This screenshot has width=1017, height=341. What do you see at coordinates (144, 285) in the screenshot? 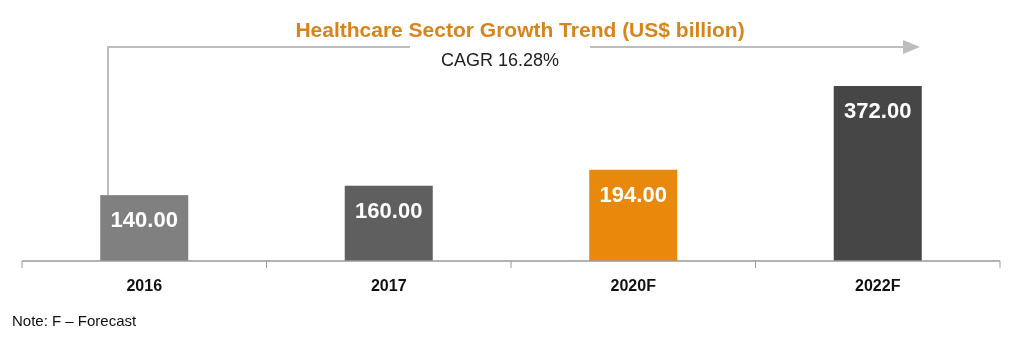
I see `x-tick-label: 2016` at bounding box center [144, 285].